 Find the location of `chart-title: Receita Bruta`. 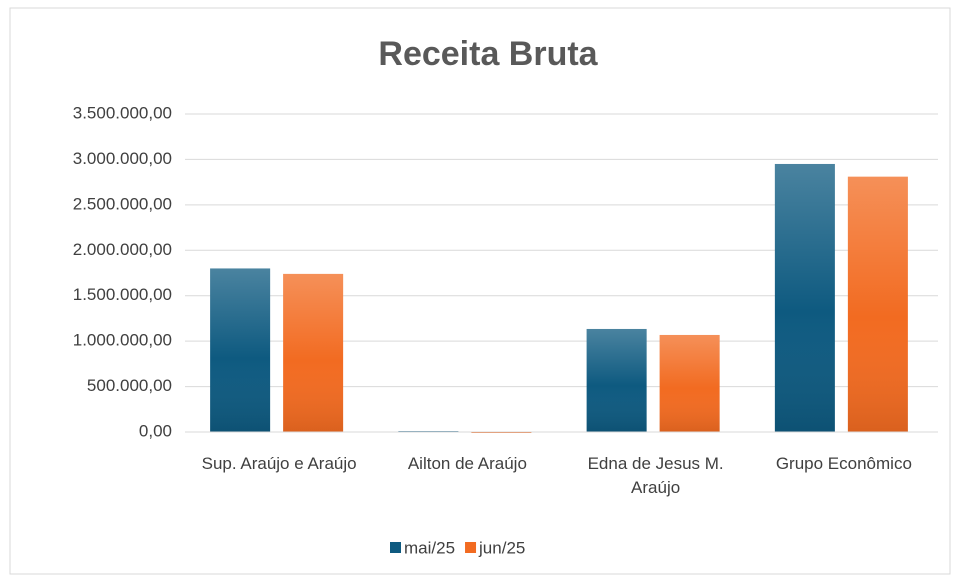

chart-title: Receita Bruta is located at coordinates (488, 54).